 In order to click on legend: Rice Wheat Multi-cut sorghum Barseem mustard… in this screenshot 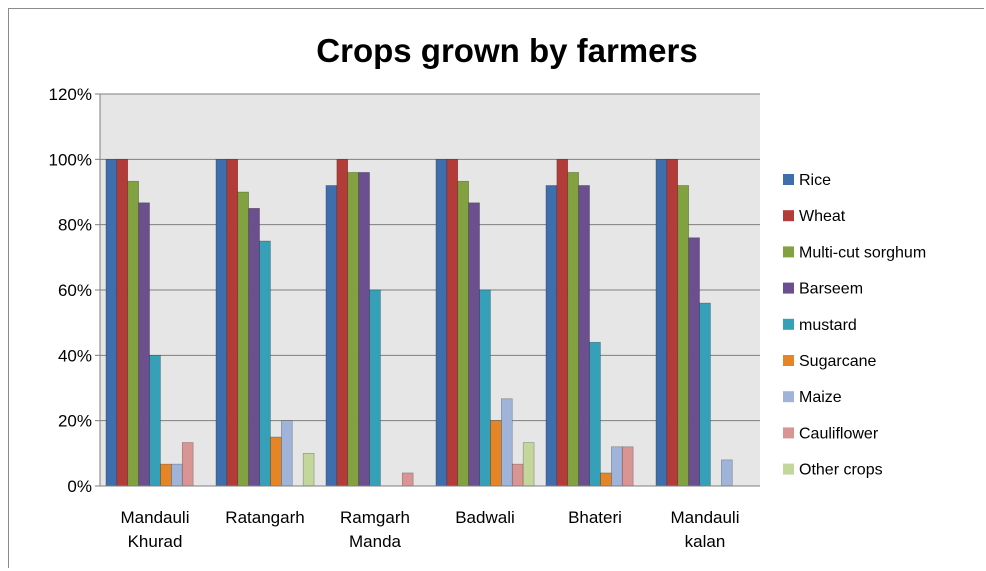, I will do `click(854, 325)`.